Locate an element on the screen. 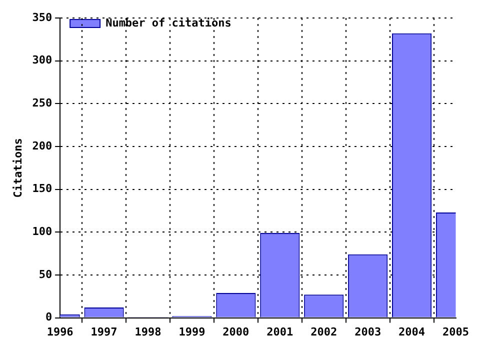 This screenshot has height=350, width=480. legend-label: Number of citations is located at coordinates (169, 23).